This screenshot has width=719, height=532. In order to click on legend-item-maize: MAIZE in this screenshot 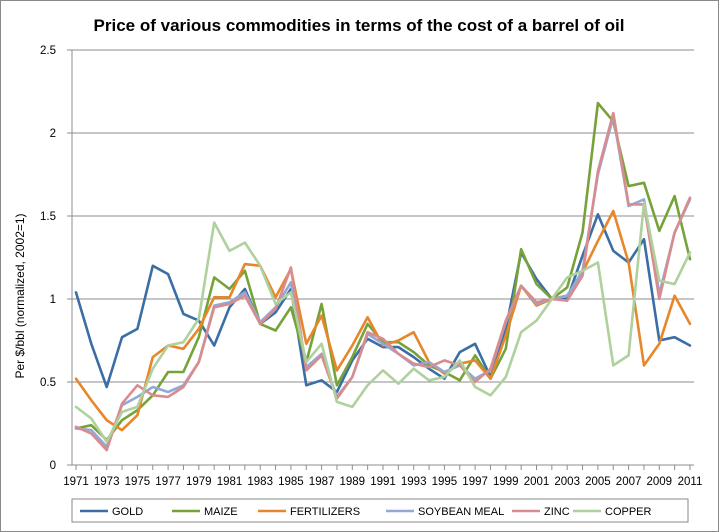, I will do `click(205, 512)`.